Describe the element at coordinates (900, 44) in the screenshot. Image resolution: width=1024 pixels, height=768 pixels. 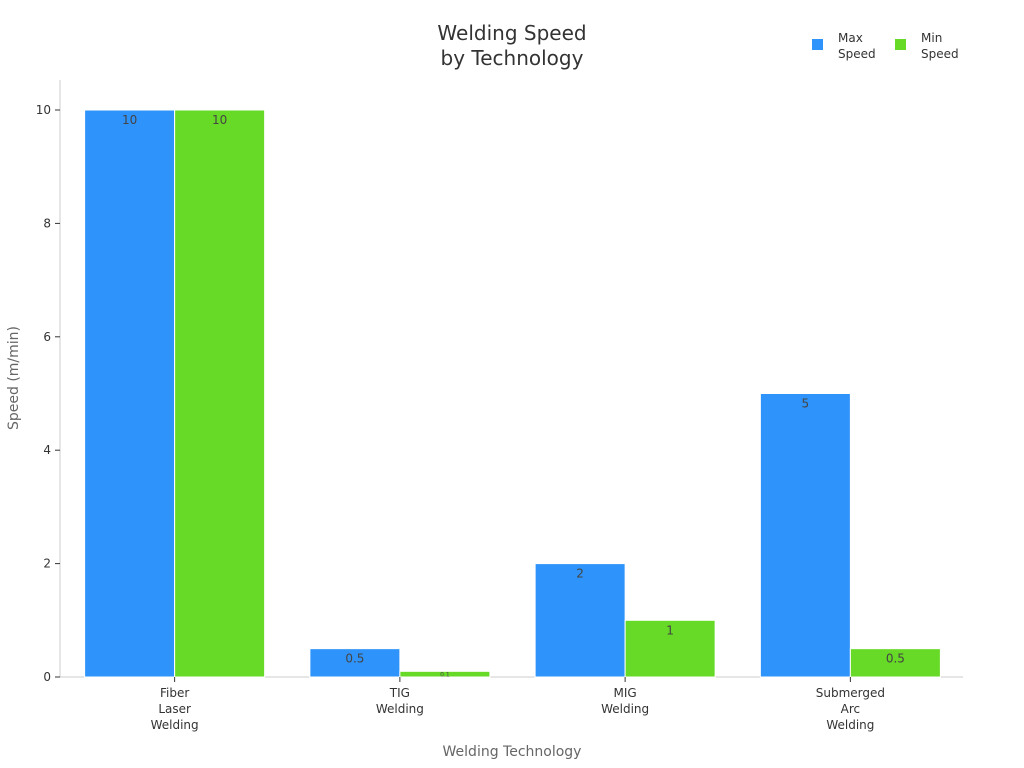
I see `legend-swatch-min` at that location.